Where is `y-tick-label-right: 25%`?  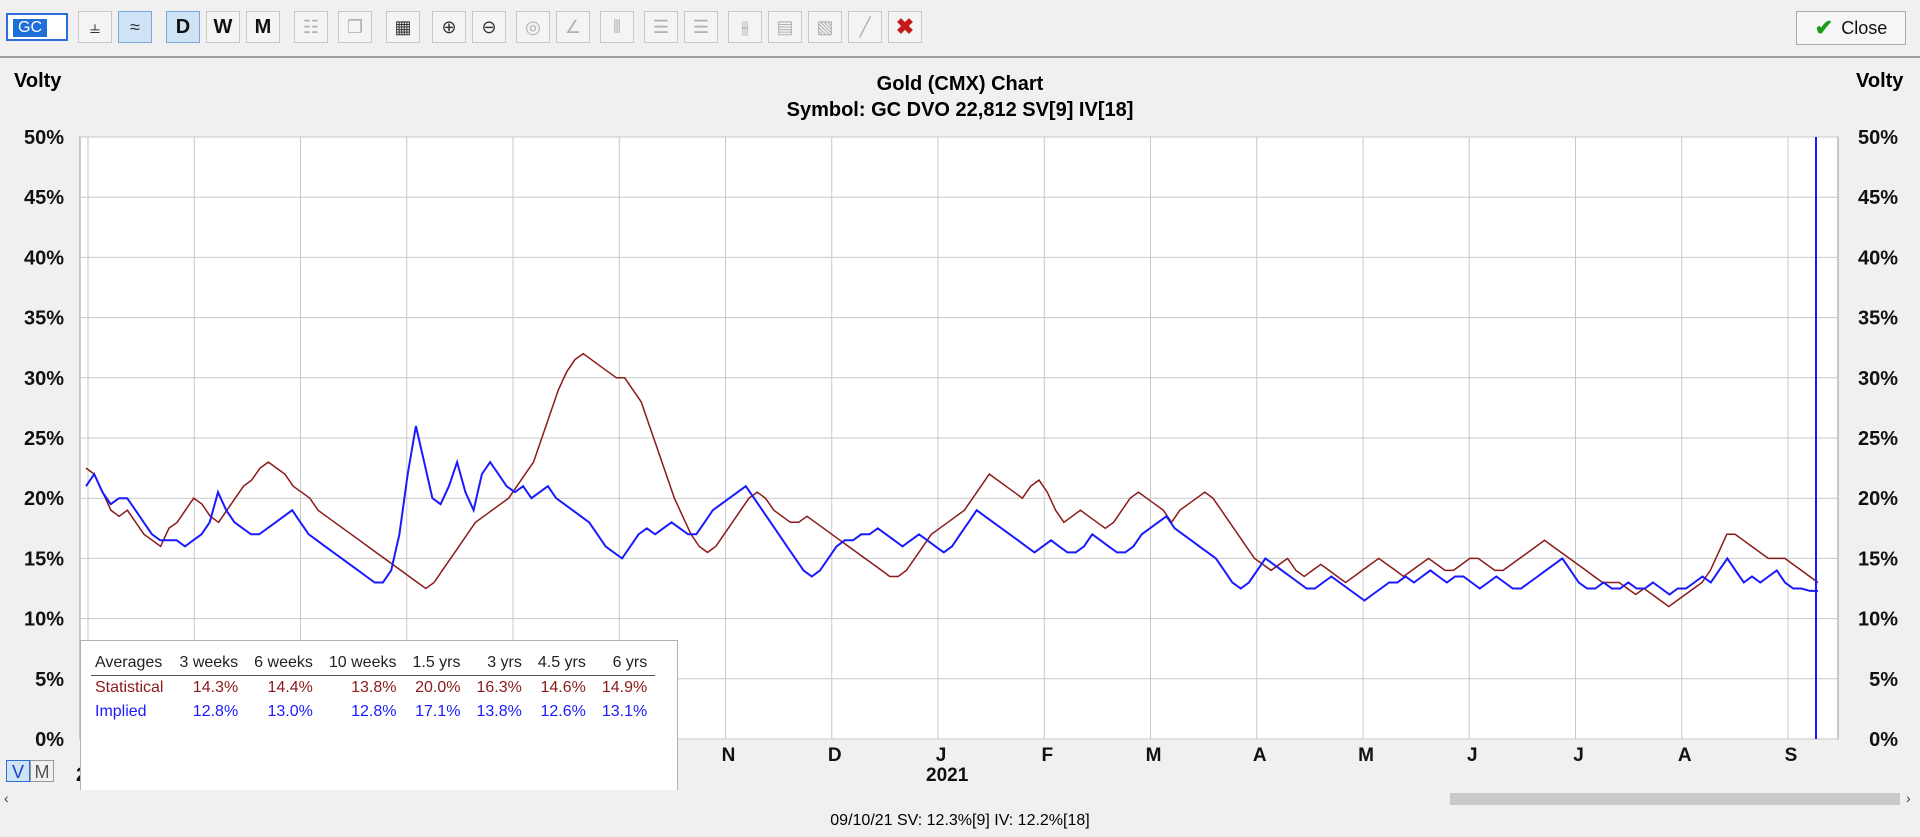
y-tick-label-right: 25% is located at coordinates (1878, 439).